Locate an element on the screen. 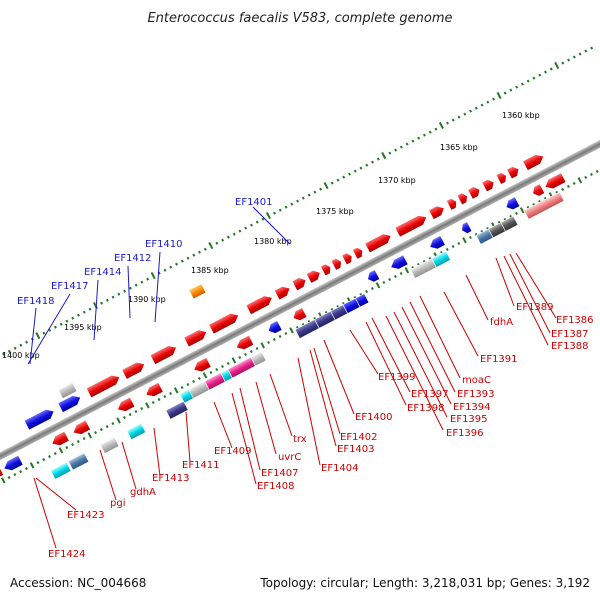  gene-label: fdhA is located at coordinates (501, 322).